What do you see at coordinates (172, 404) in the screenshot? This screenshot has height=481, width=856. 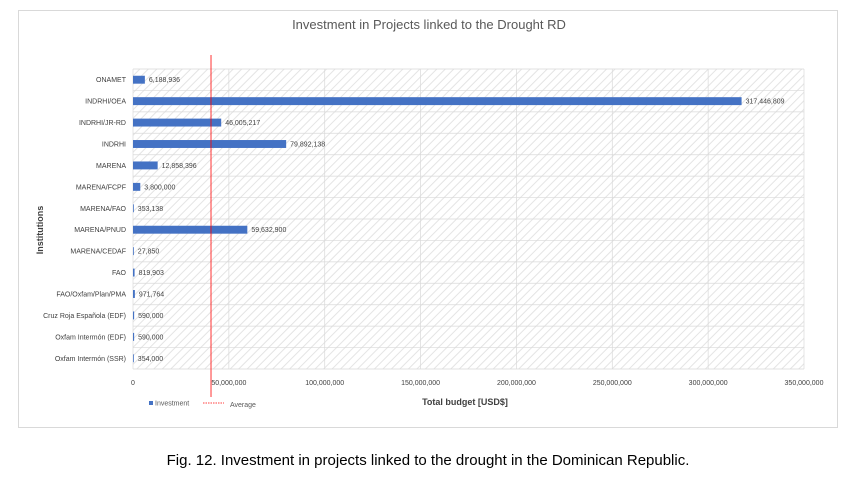 I see `legend-label-investment: Investment` at bounding box center [172, 404].